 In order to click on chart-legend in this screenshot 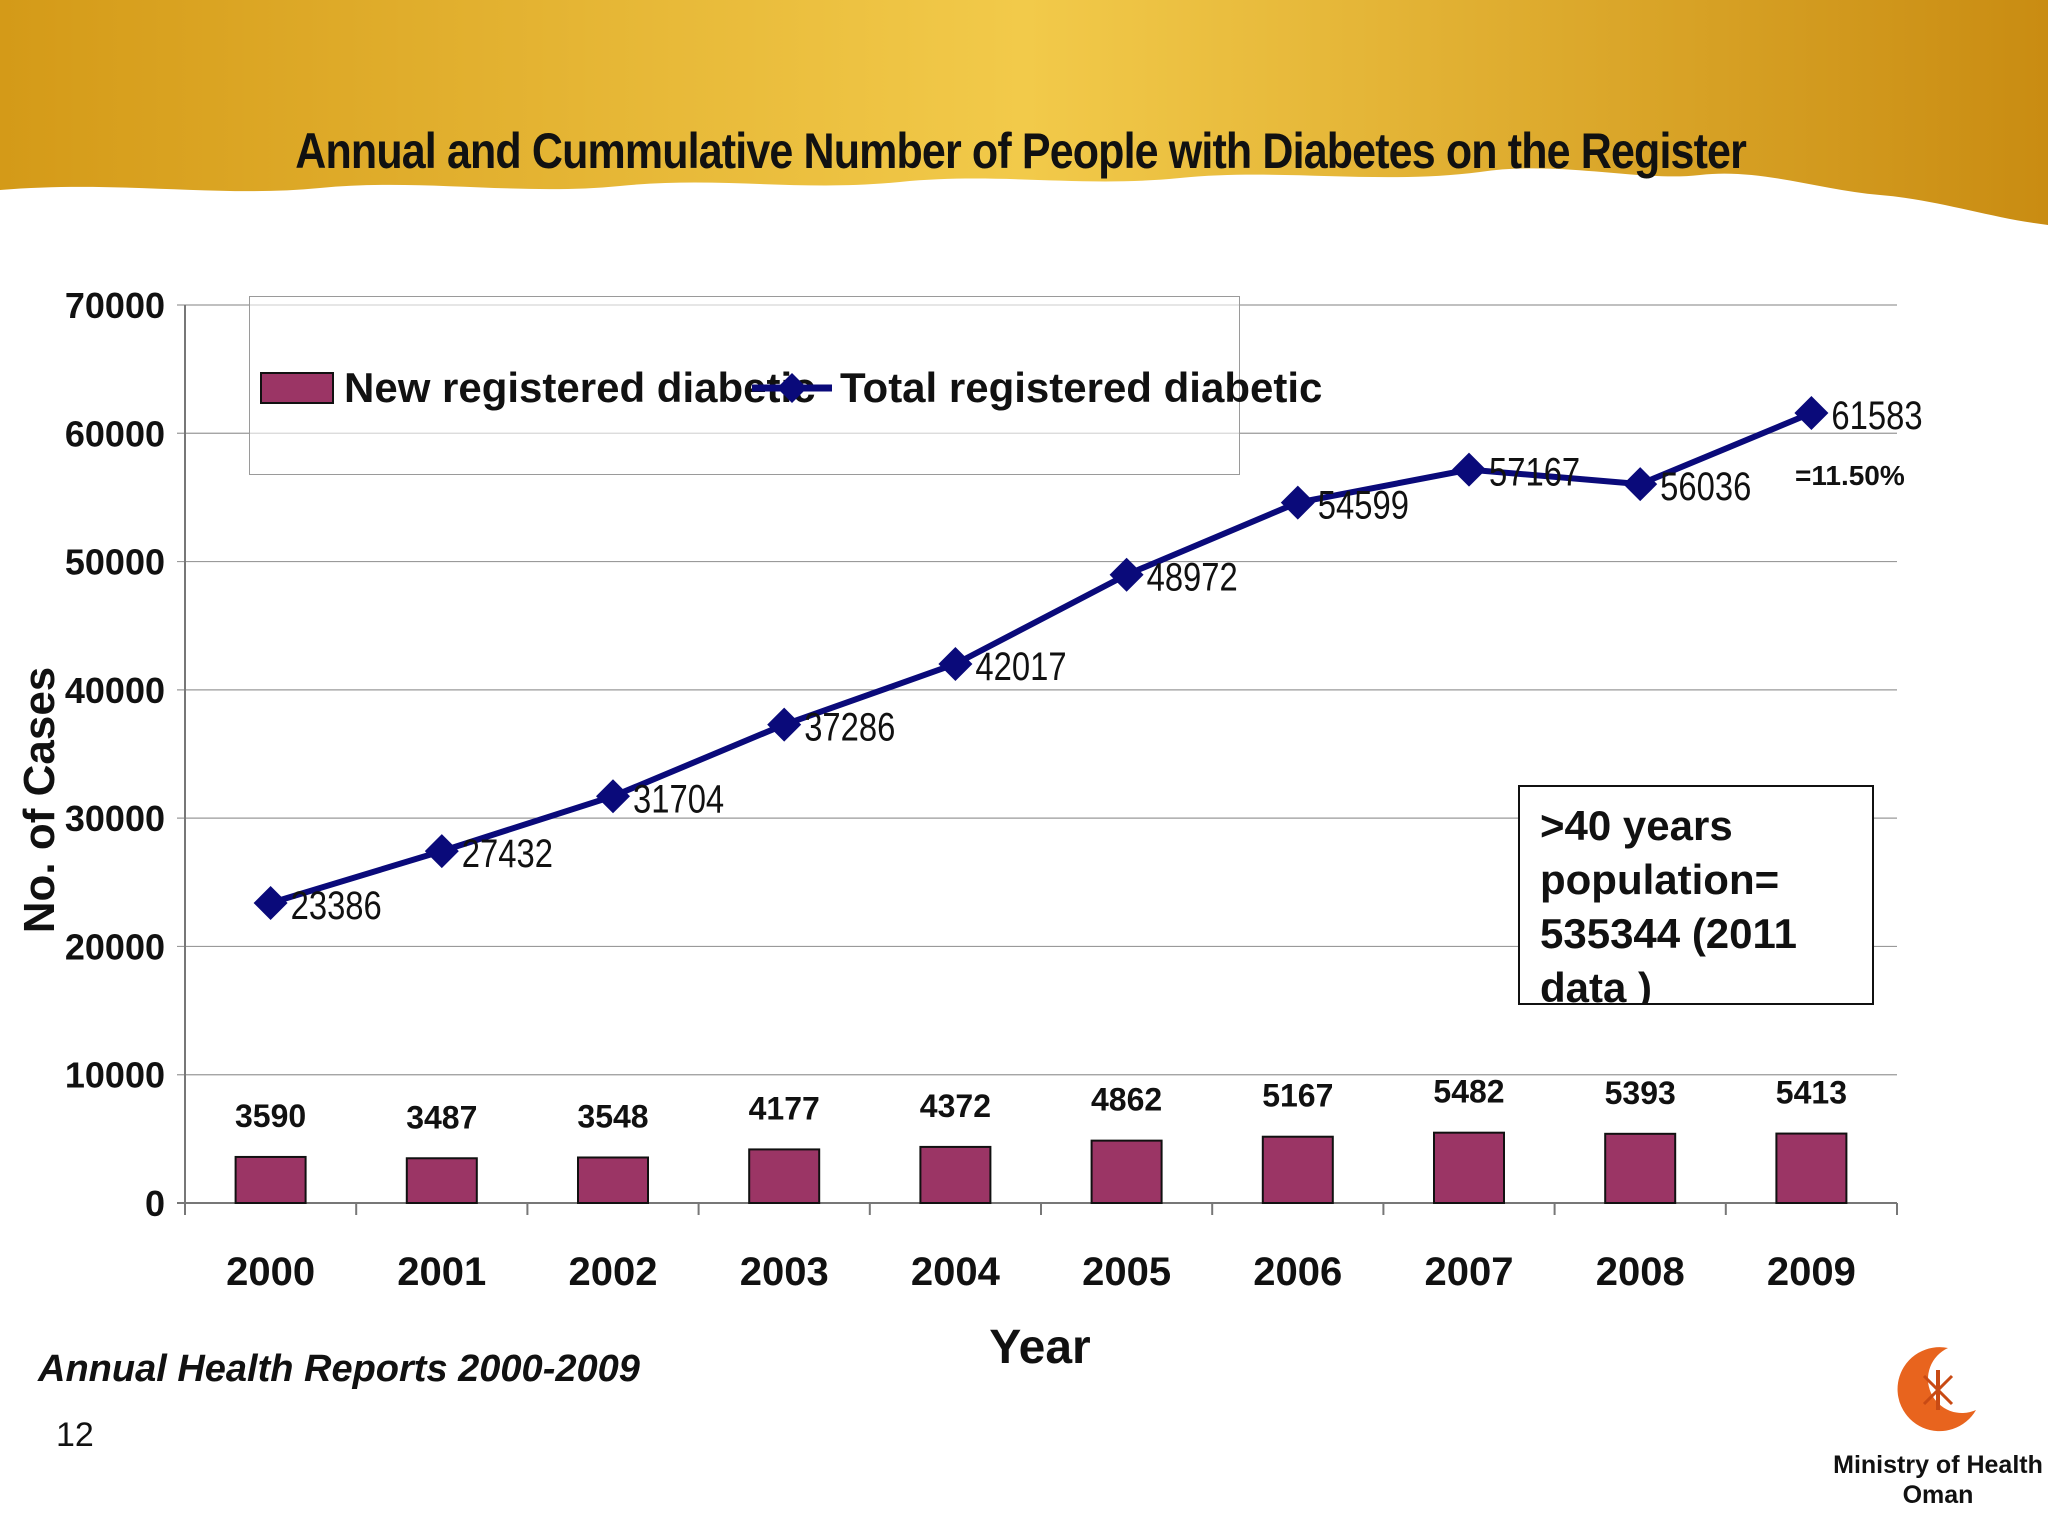, I will do `click(744, 385)`.